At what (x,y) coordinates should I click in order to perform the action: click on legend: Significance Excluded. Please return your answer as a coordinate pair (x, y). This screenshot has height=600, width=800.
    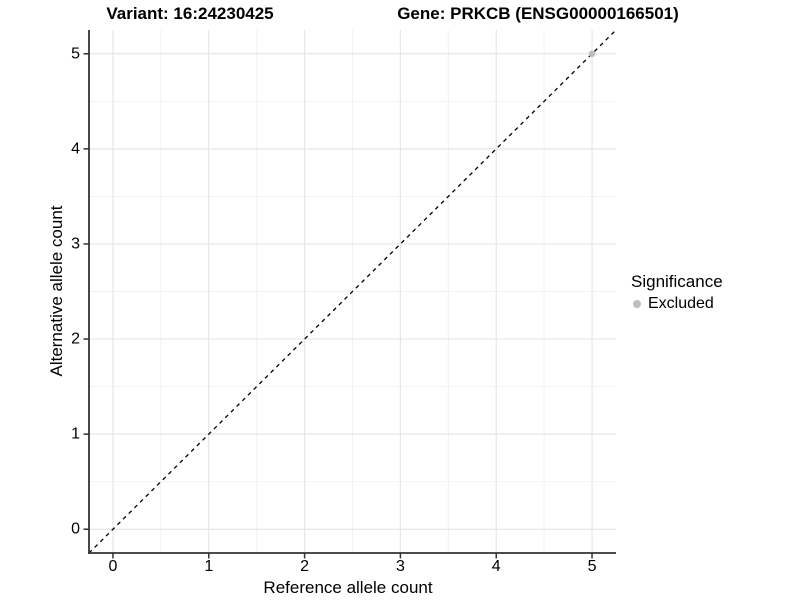
    Looking at the image, I should click on (677, 292).